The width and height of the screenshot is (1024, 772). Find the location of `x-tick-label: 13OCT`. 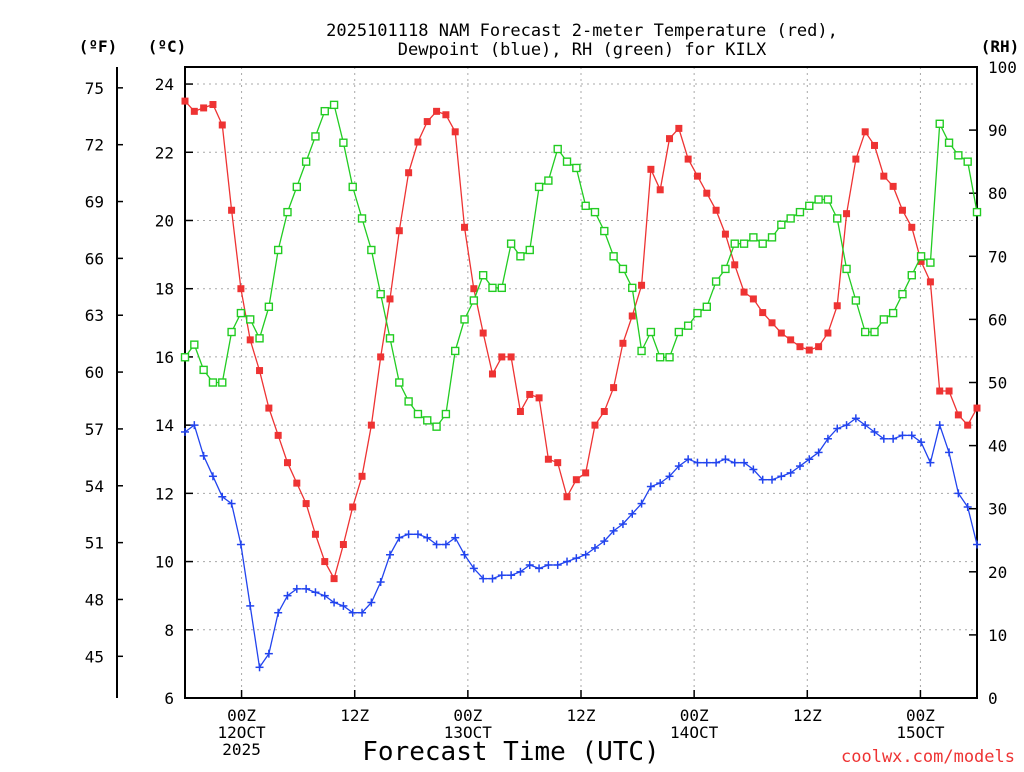

x-tick-label: 13OCT is located at coordinates (468, 732).